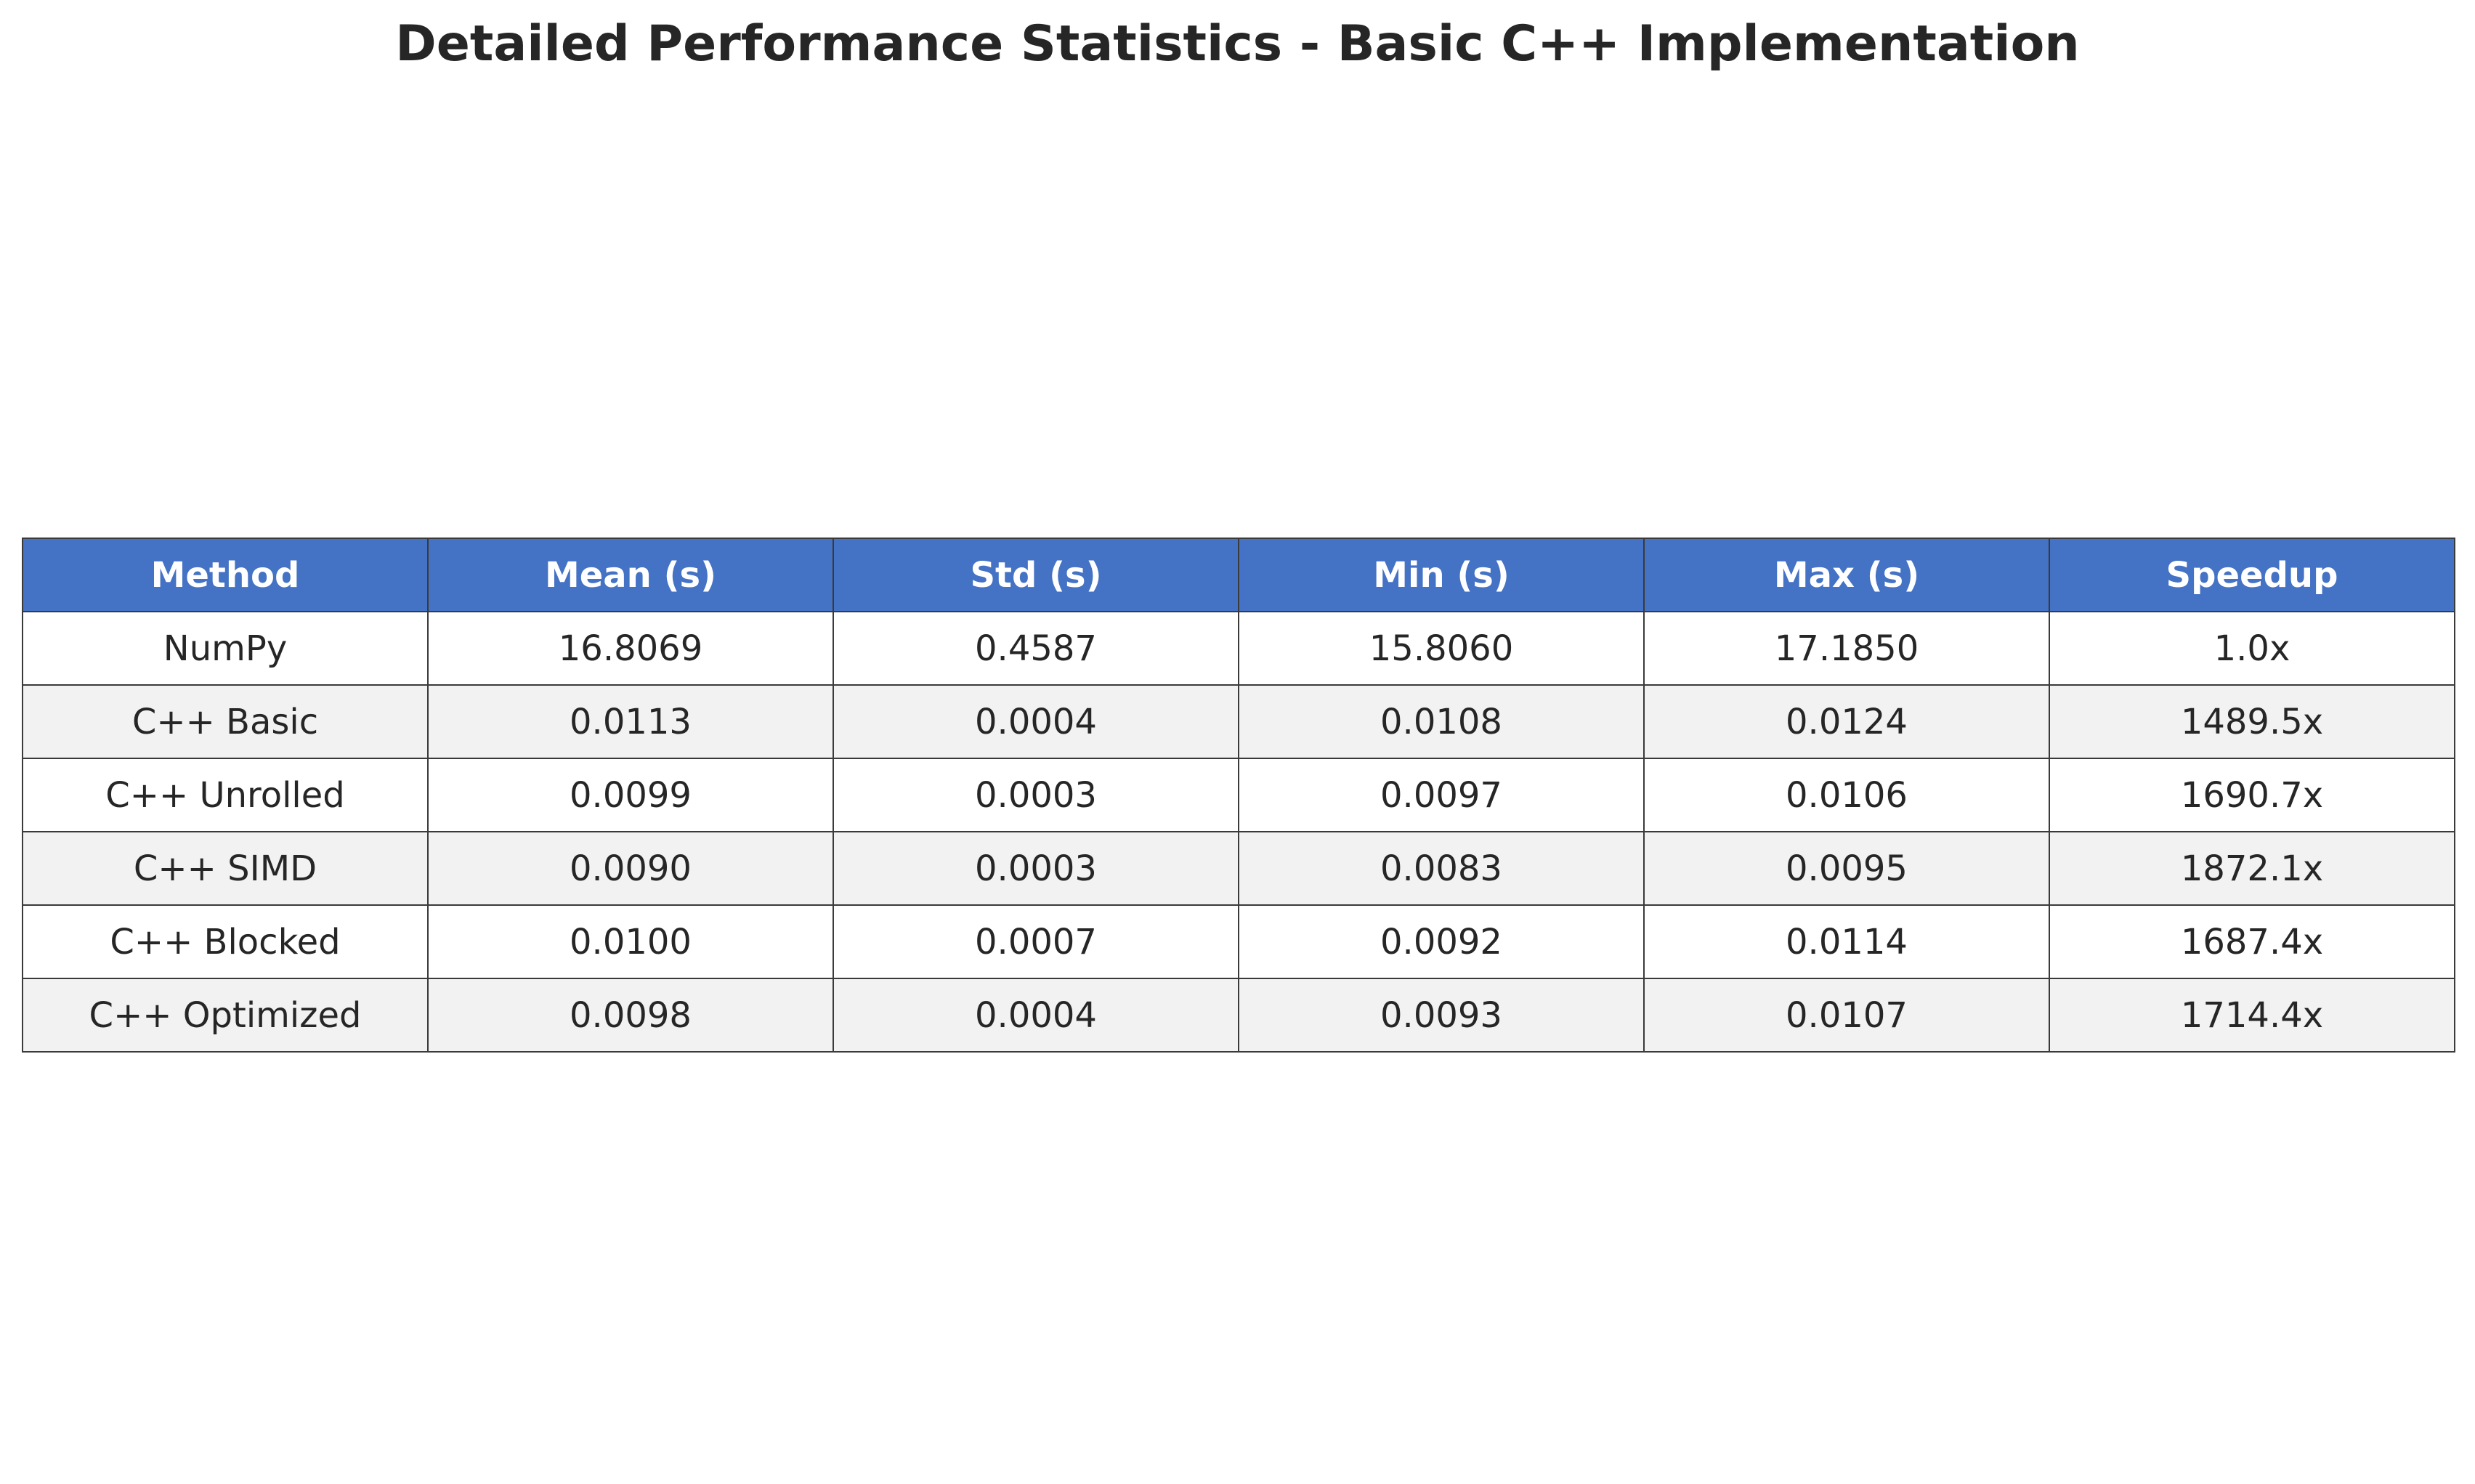  What do you see at coordinates (2252, 648) in the screenshot?
I see `table-cell-speedup: 1.0x` at bounding box center [2252, 648].